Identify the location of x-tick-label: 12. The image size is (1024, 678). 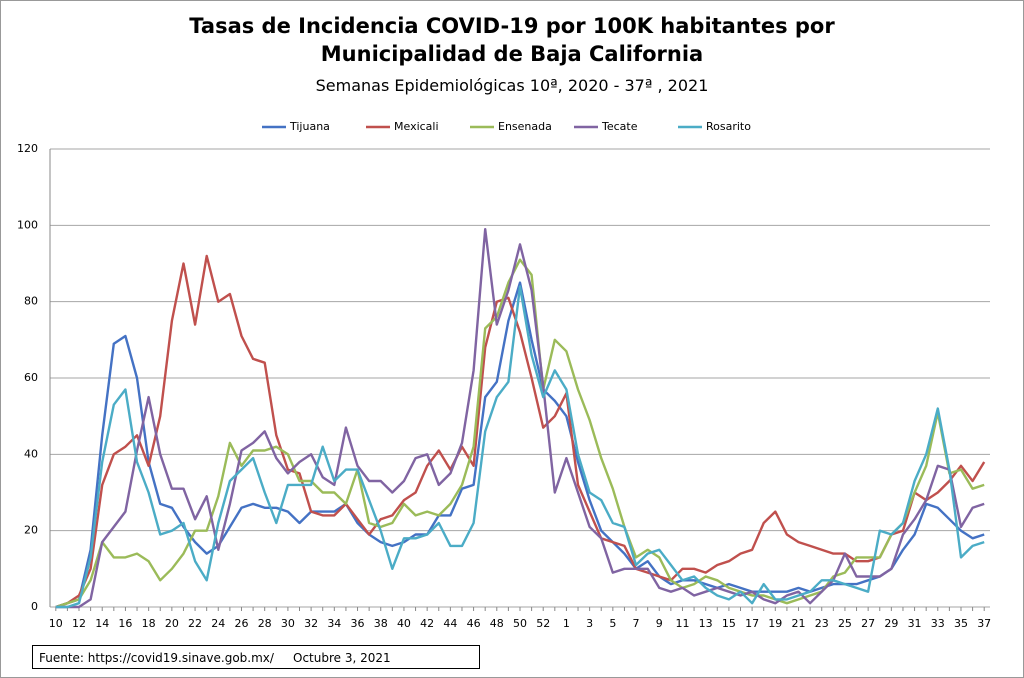
(79, 623).